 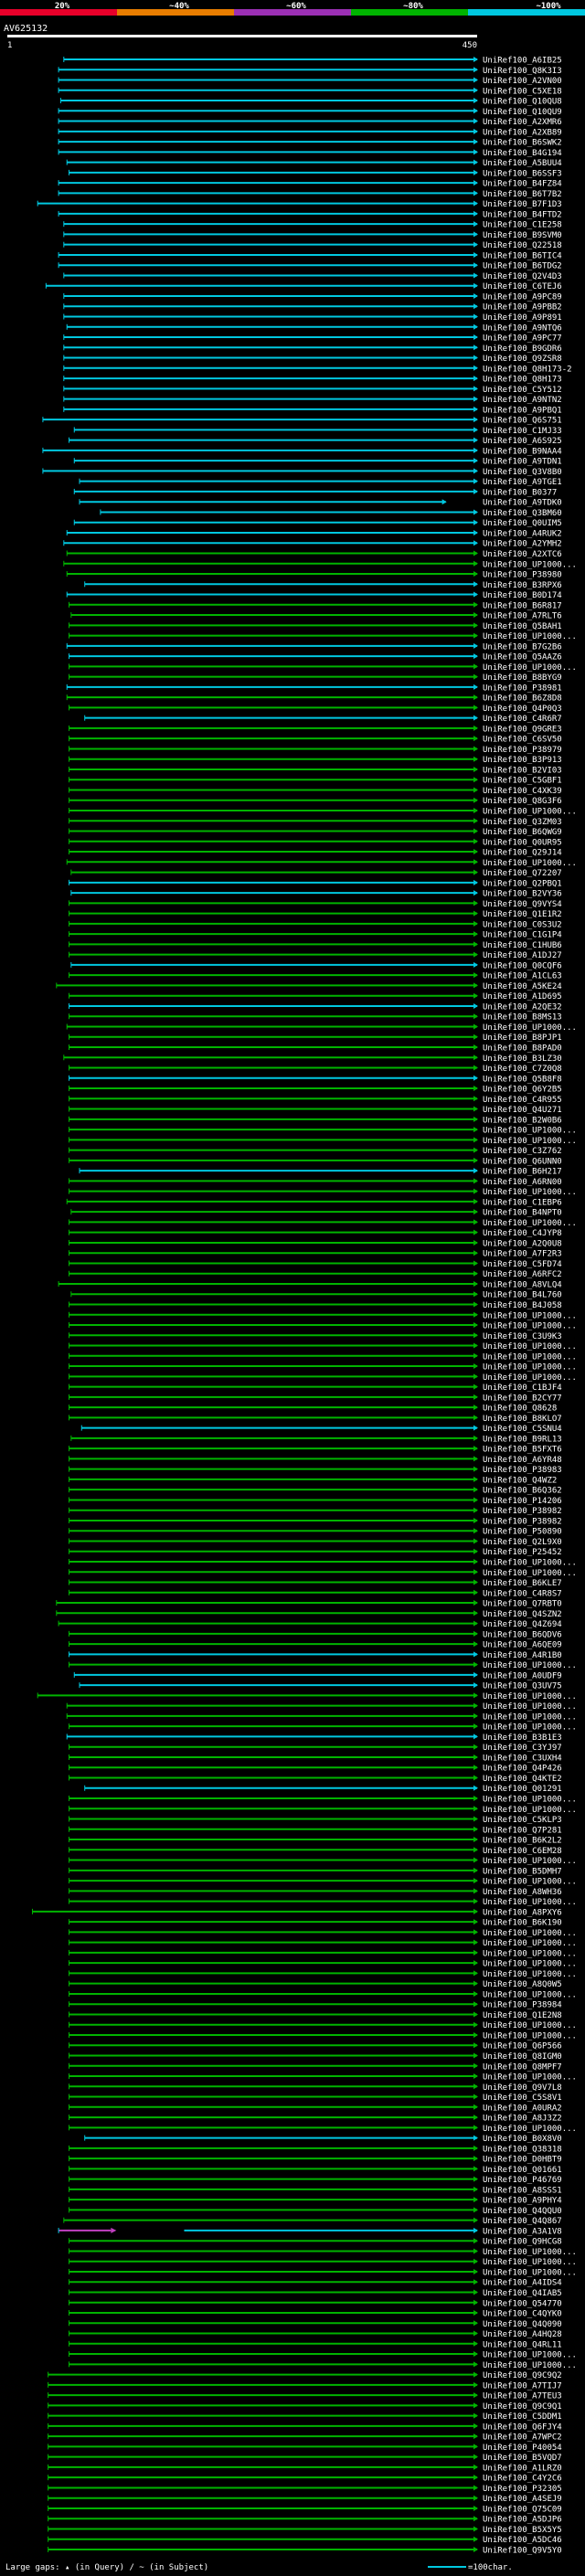 What do you see at coordinates (522, 605) in the screenshot?
I see `hit-label: UniRef100_B6R817` at bounding box center [522, 605].